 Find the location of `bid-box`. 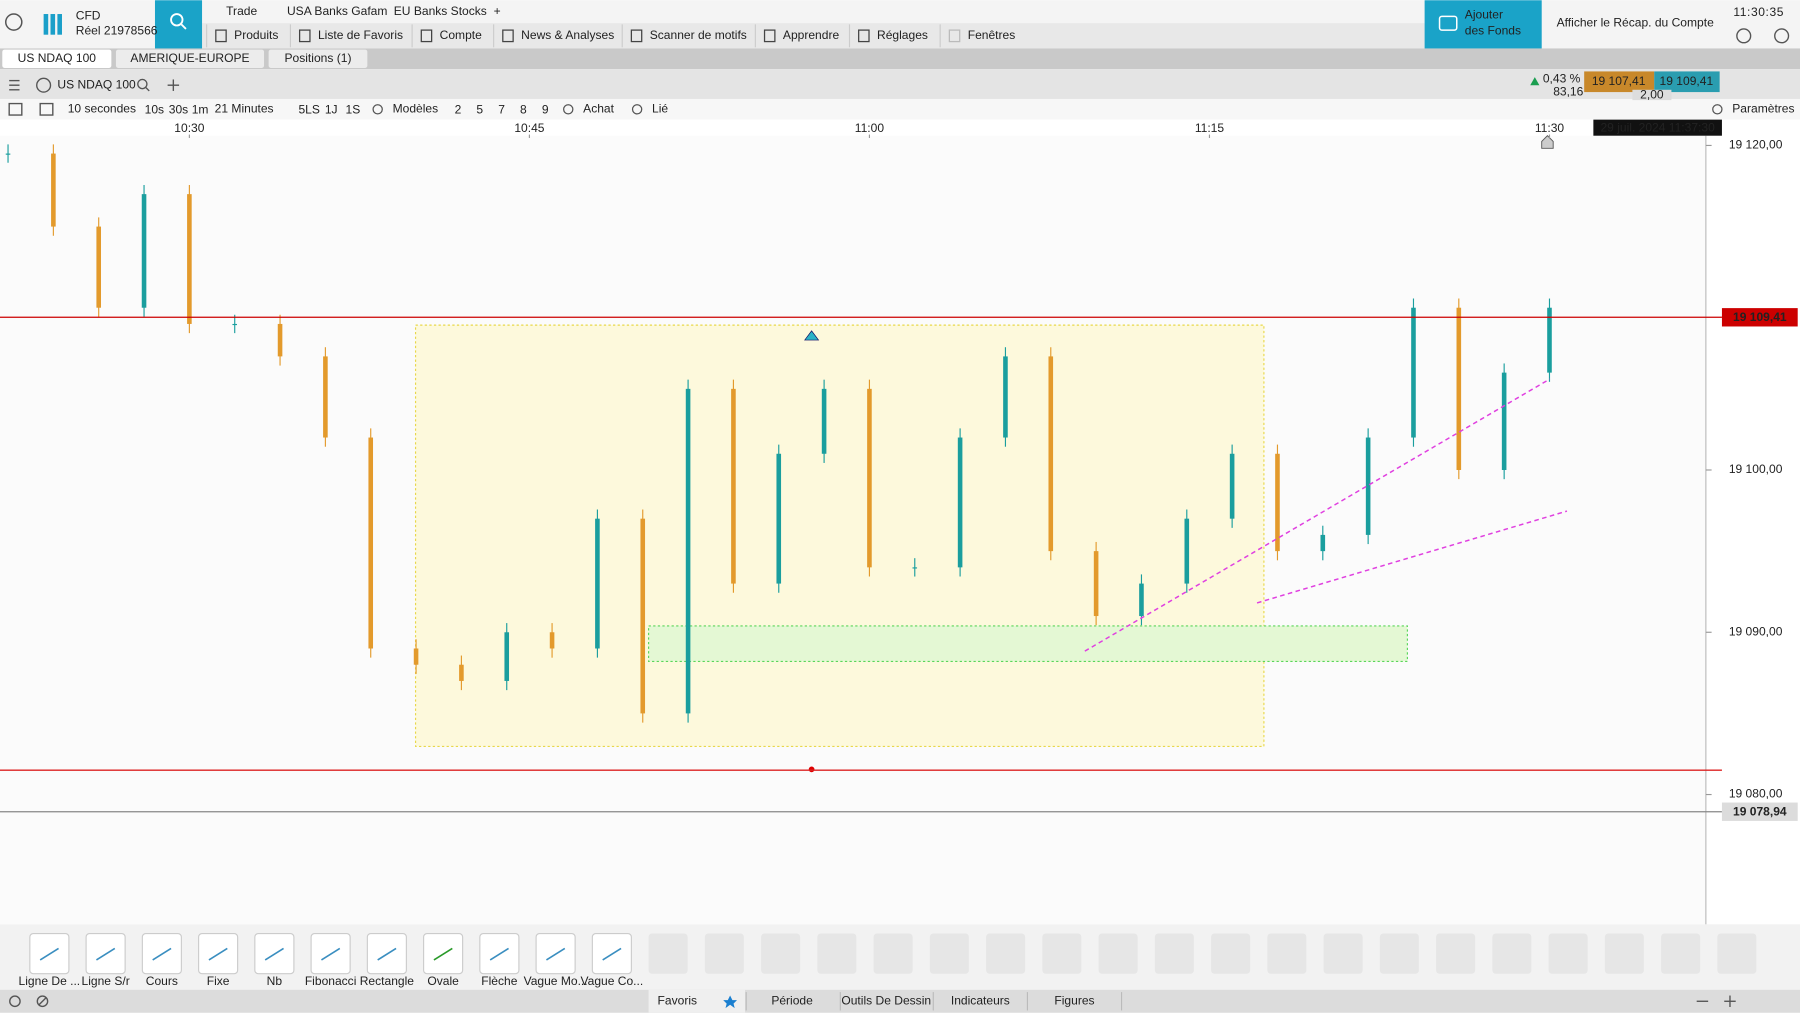

bid-box is located at coordinates (1619, 82).